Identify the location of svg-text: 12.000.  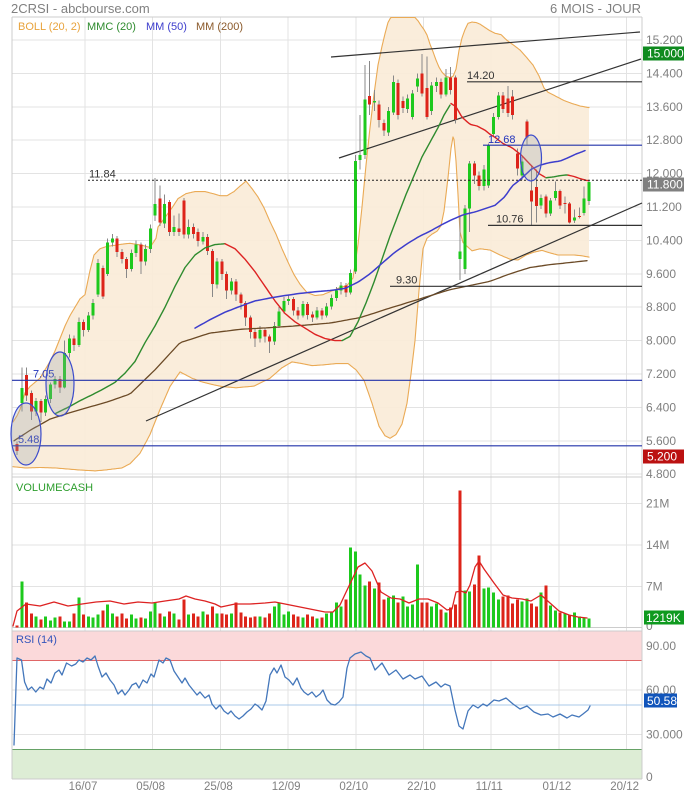
(664, 174).